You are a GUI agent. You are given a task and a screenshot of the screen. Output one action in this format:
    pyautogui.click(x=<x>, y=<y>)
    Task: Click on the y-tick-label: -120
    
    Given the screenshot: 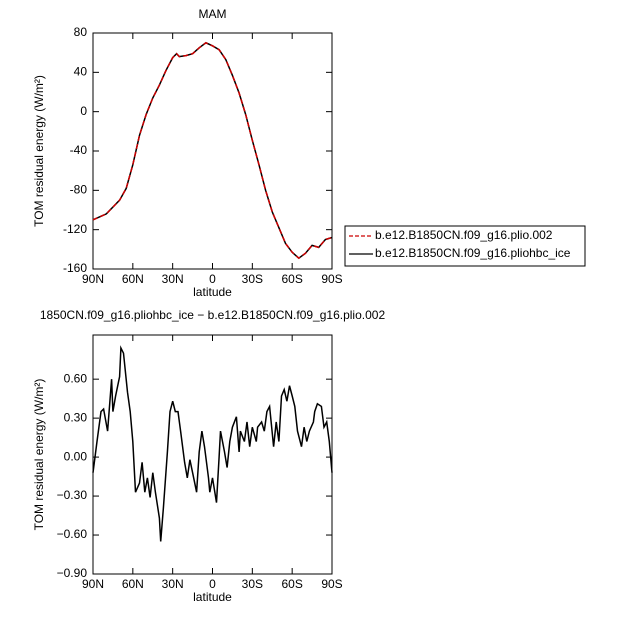 What is the action you would take?
    pyautogui.click(x=75, y=229)
    